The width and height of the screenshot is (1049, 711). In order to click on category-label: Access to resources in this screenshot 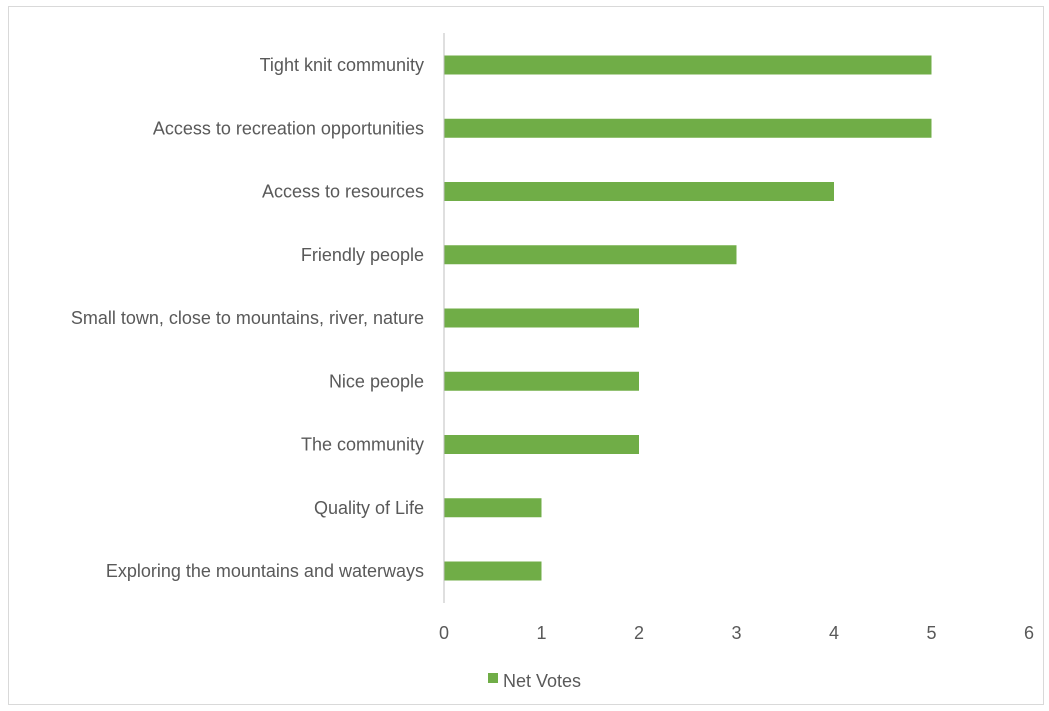, I will do `click(343, 192)`.